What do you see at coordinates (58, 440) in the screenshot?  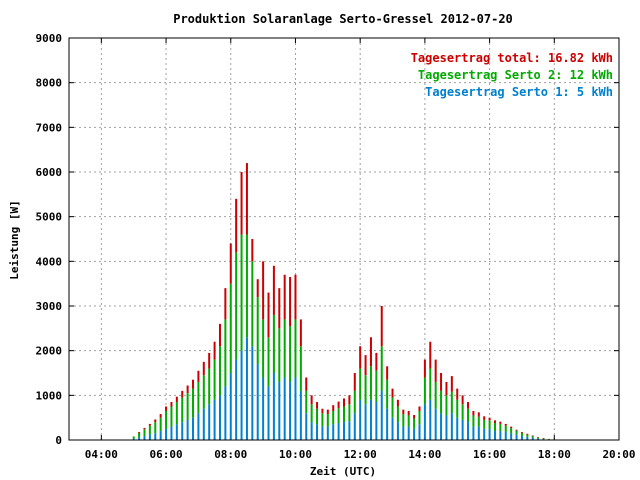 I see `y-tick-label: 0` at bounding box center [58, 440].